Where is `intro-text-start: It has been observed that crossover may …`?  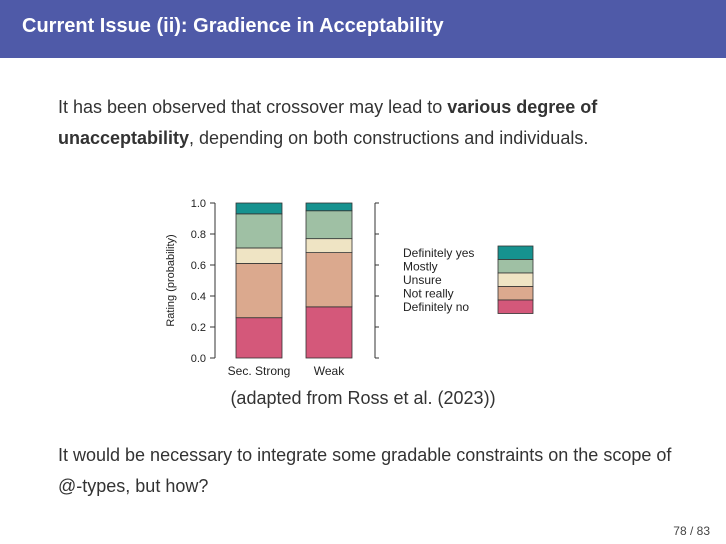
intro-text-start: It has been observed that crossover may … is located at coordinates (253, 107).